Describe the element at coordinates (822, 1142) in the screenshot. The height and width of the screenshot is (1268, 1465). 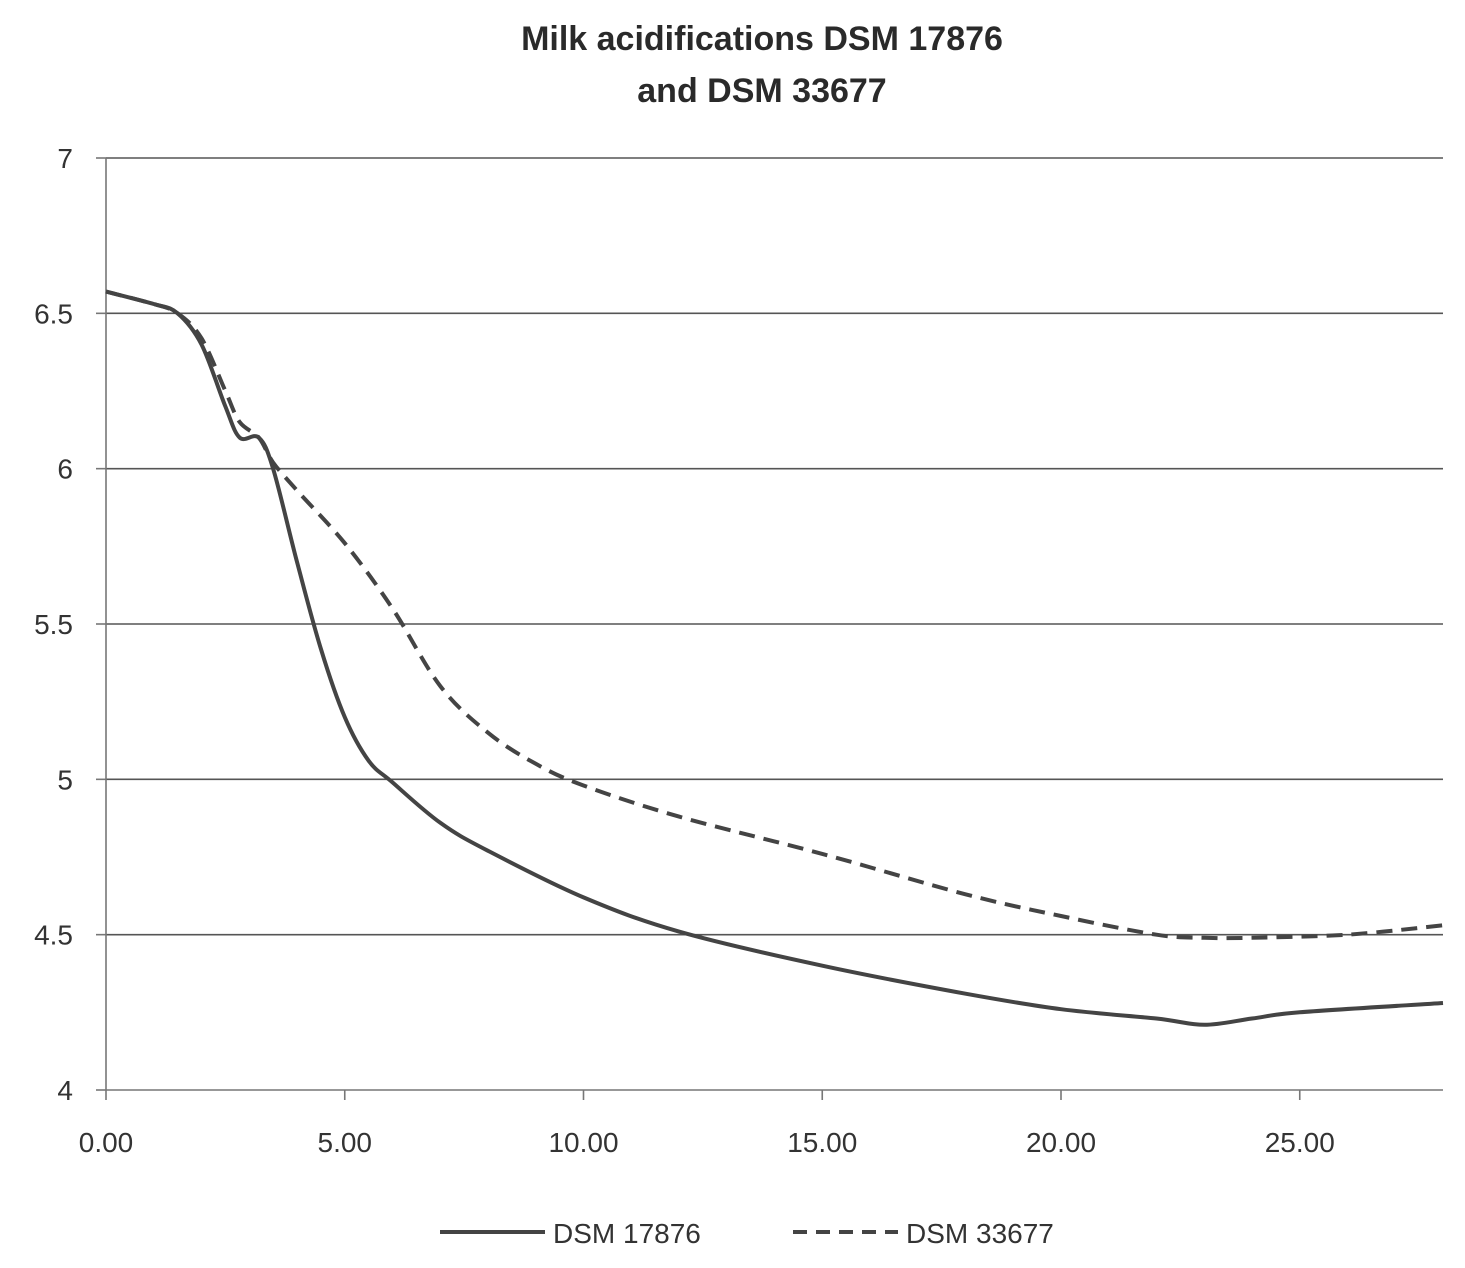
I see `x-tick-label: 15.00` at that location.